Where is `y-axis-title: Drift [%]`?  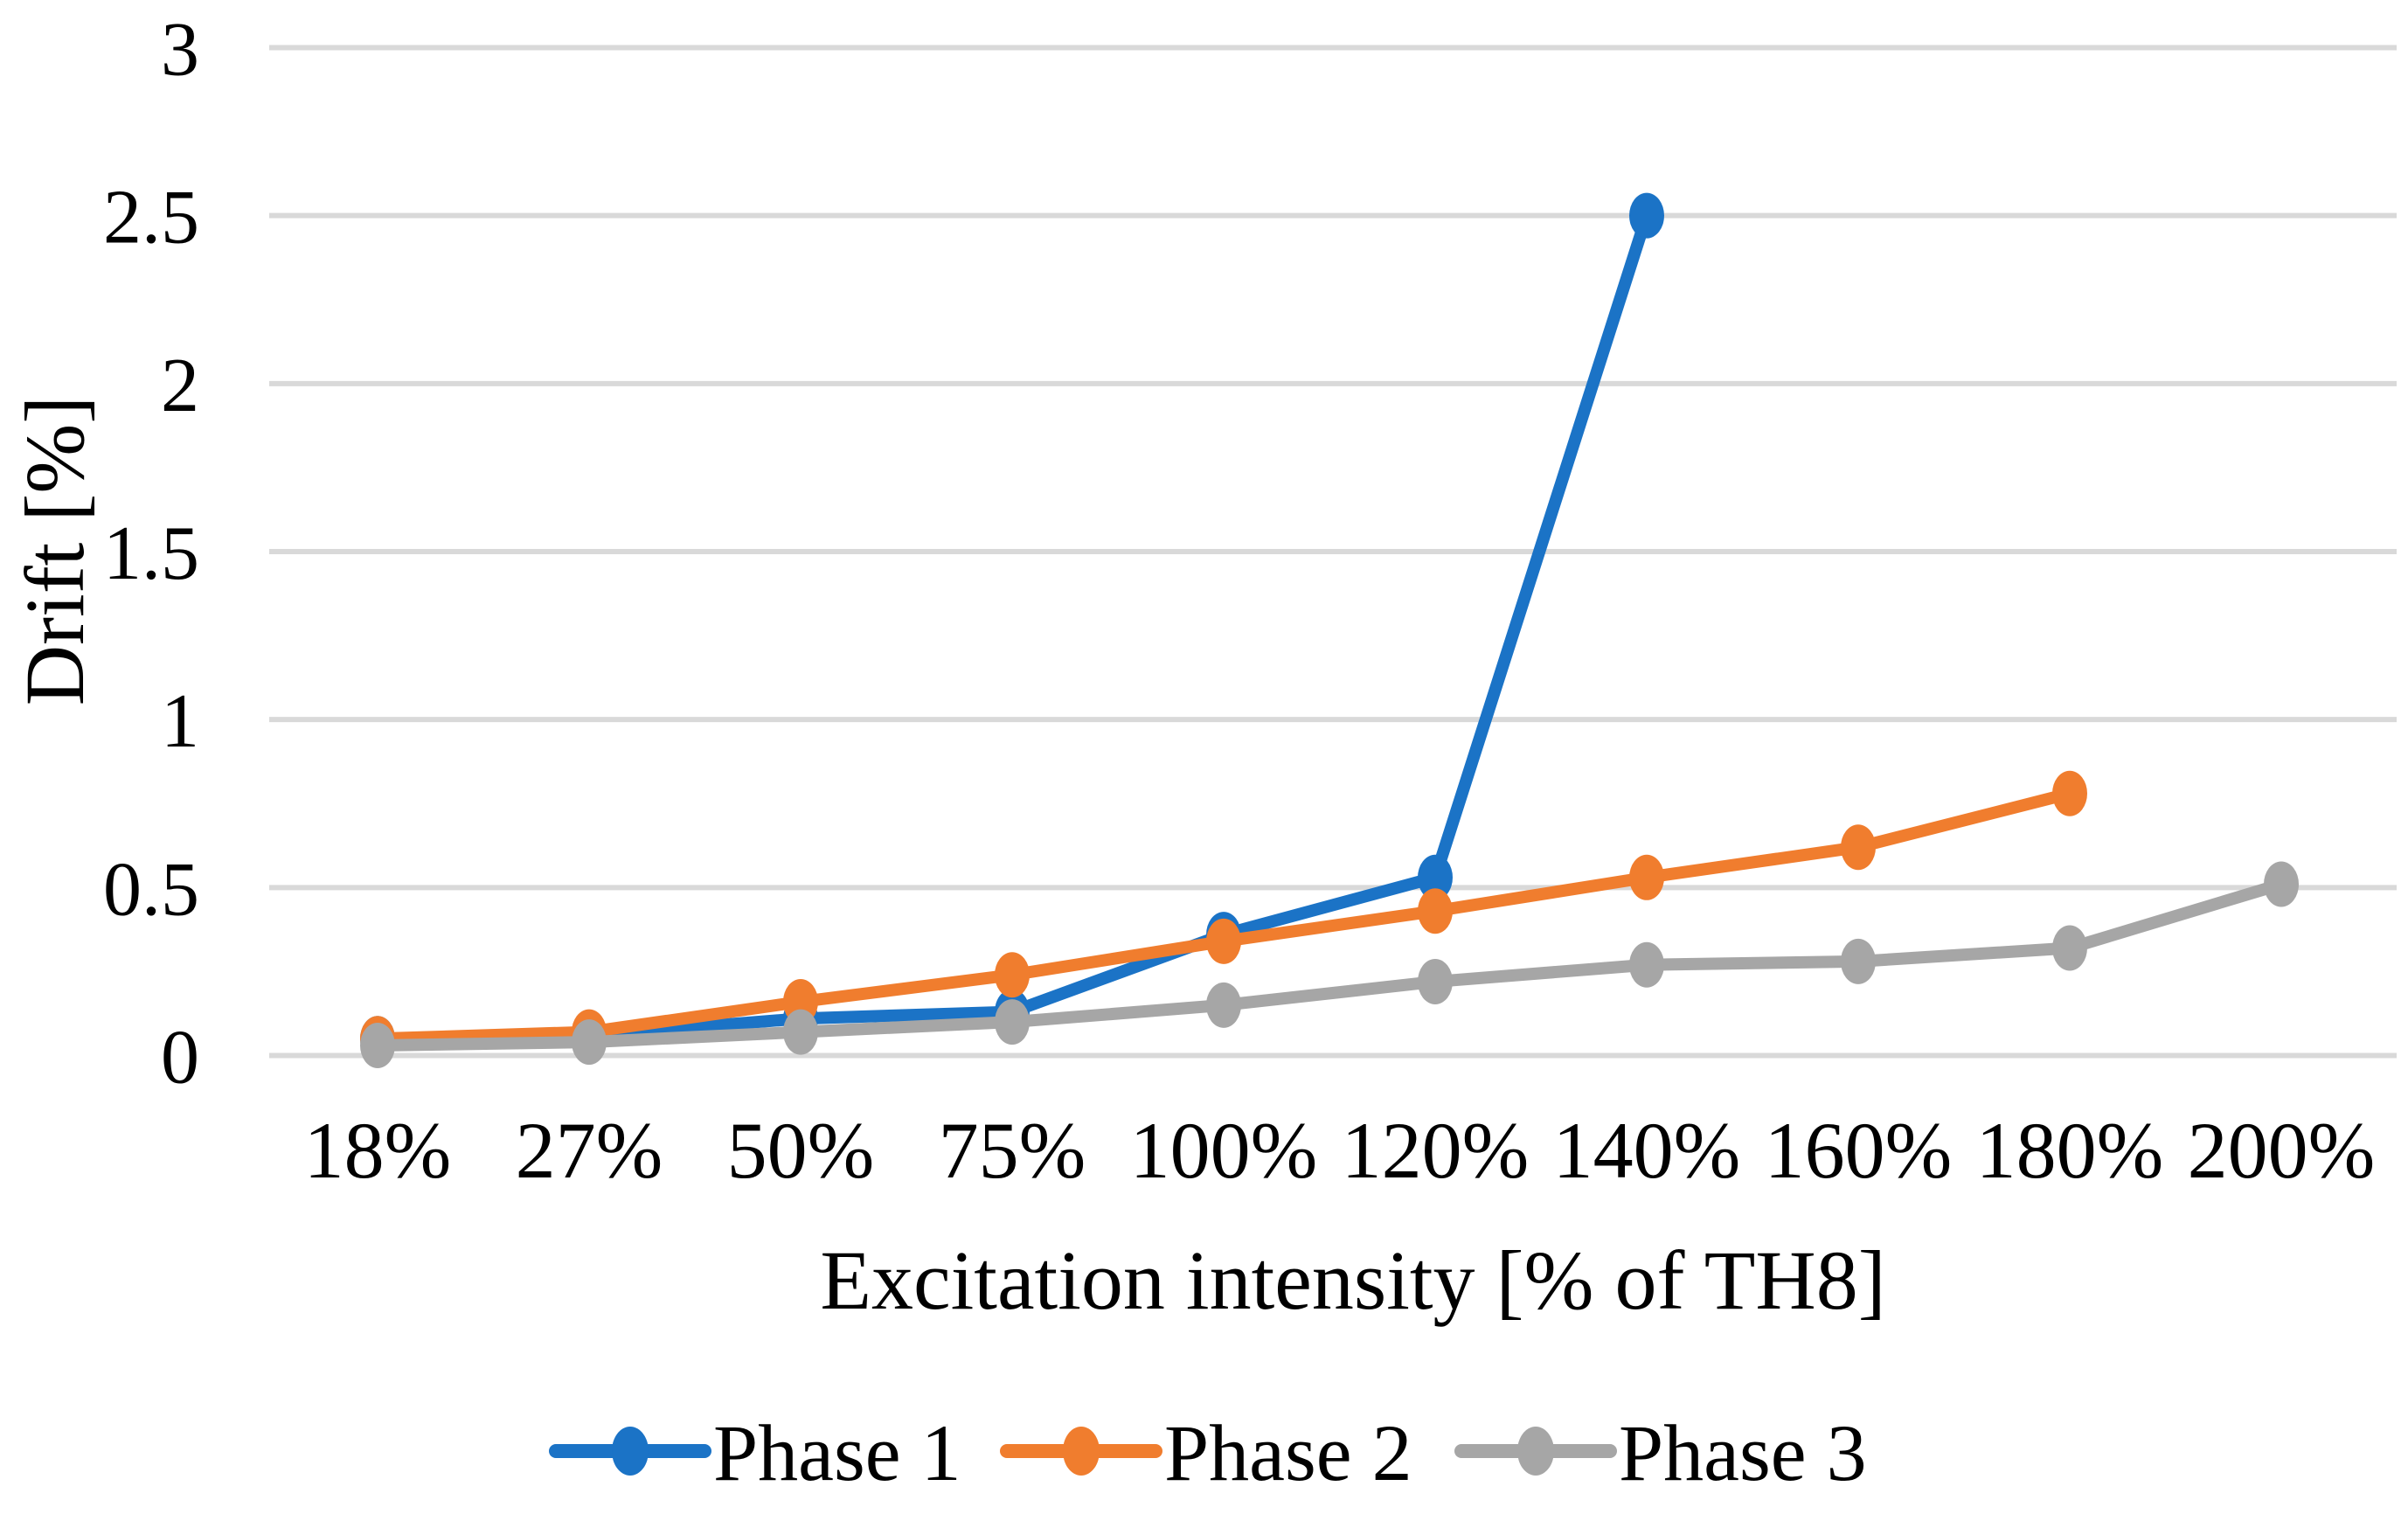
y-axis-title: Drift [%] is located at coordinates (54, 551).